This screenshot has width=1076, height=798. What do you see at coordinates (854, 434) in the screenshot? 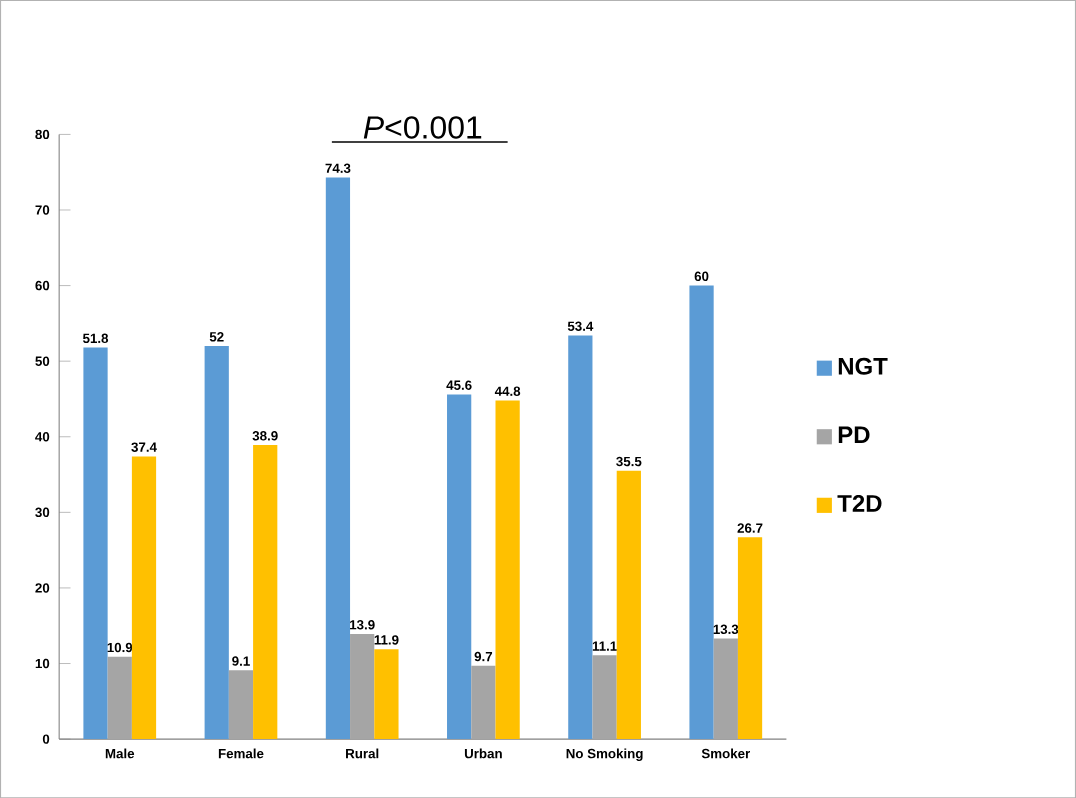
I see `legend-label: PD` at bounding box center [854, 434].